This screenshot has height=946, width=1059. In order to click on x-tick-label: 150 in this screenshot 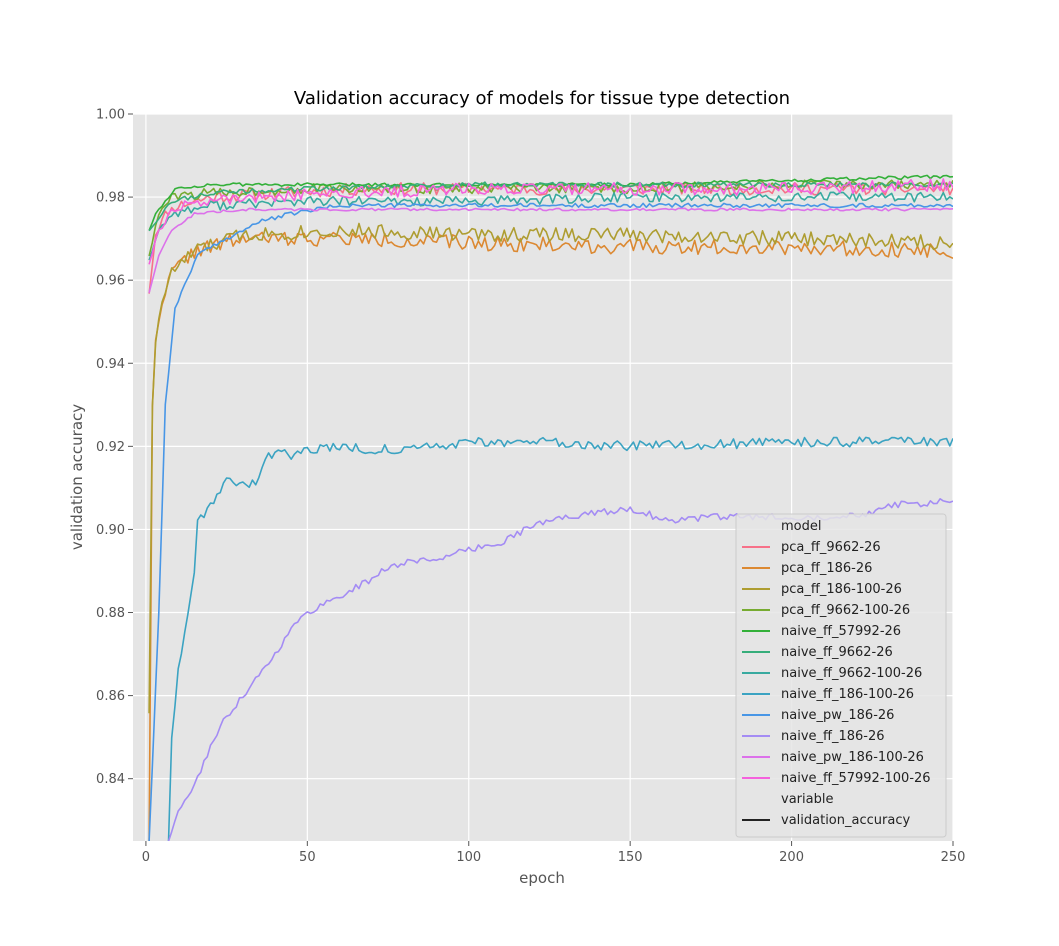, I will do `click(630, 857)`.